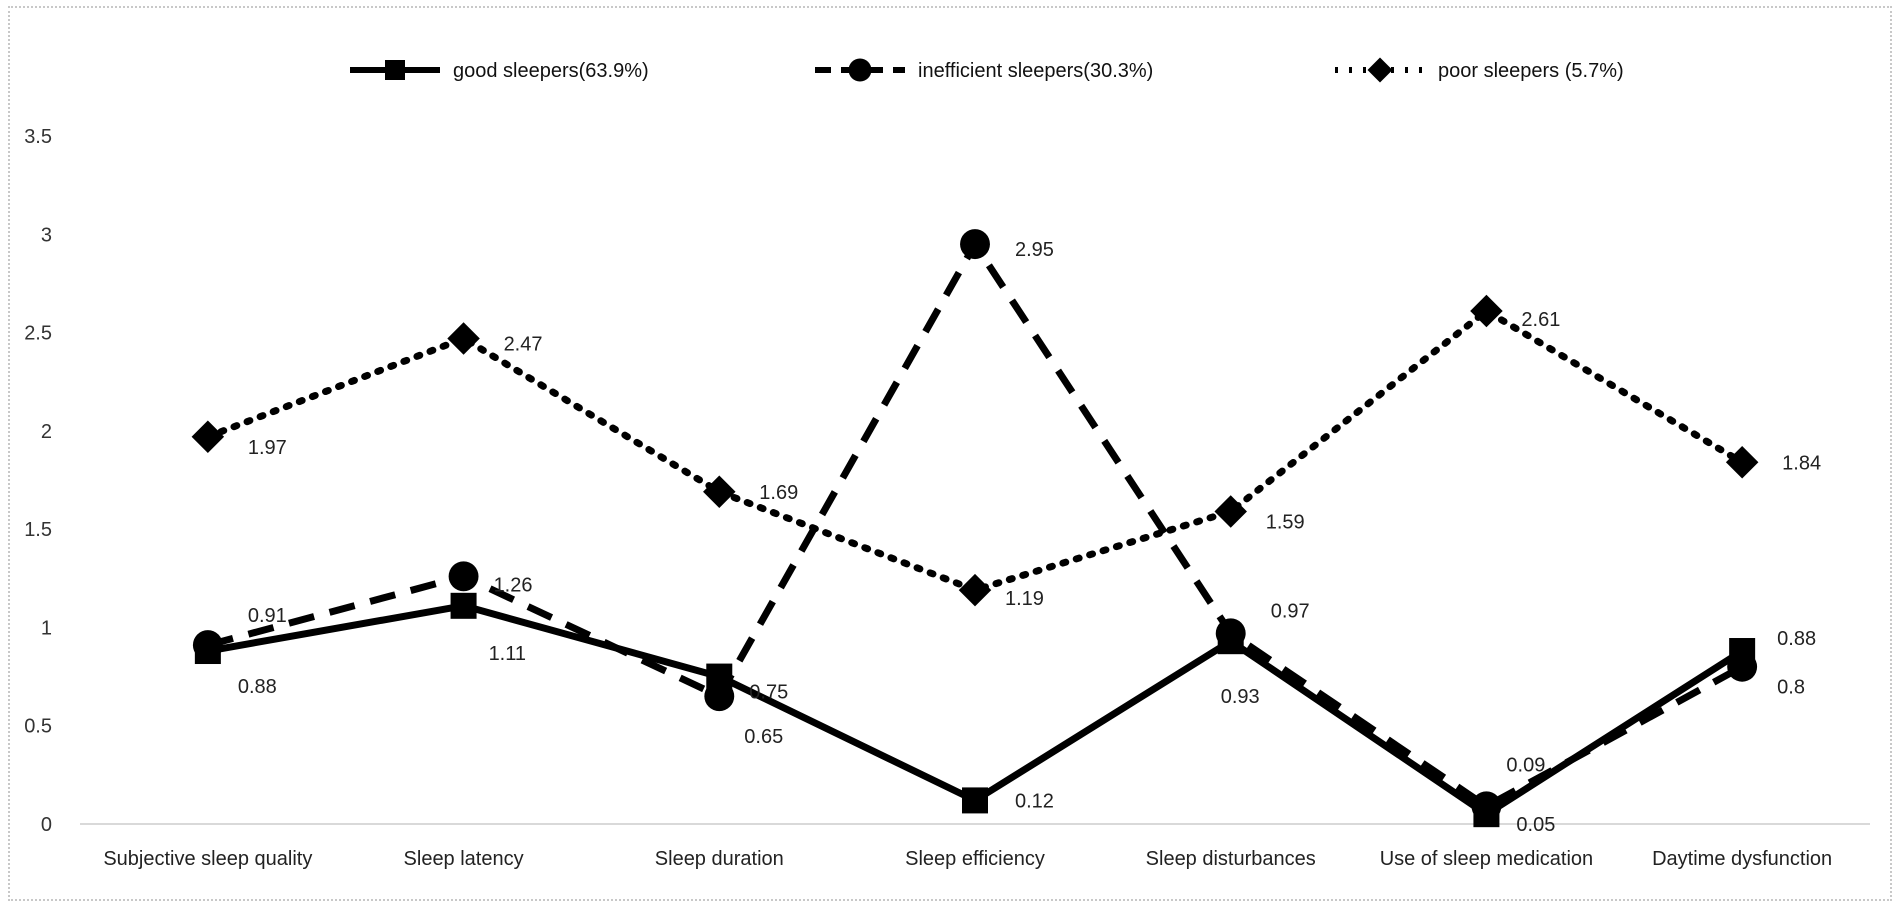 The height and width of the screenshot is (911, 1902). Describe the element at coordinates (507, 654) in the screenshot. I see `data-label: 1.11` at that location.